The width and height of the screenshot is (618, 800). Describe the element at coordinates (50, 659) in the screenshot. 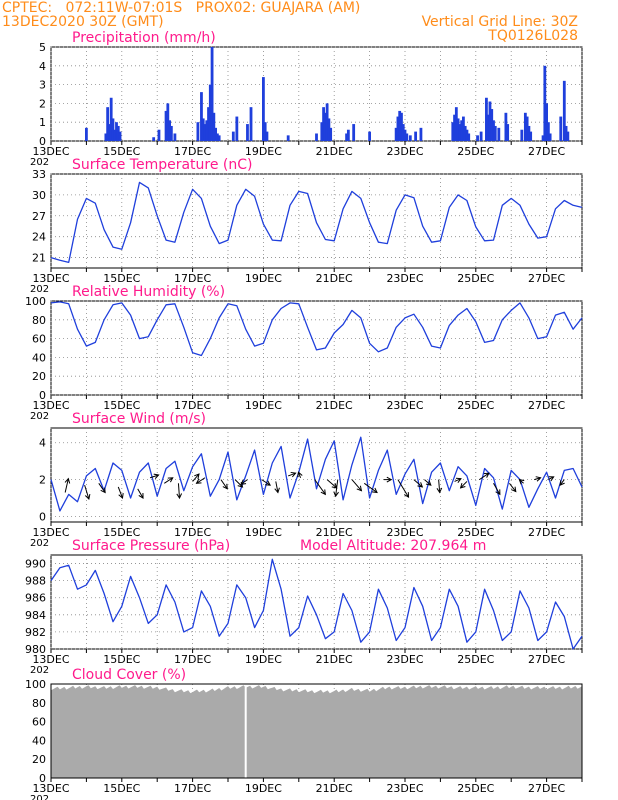

I see `pressure-xtick-label: 13DEC` at that location.